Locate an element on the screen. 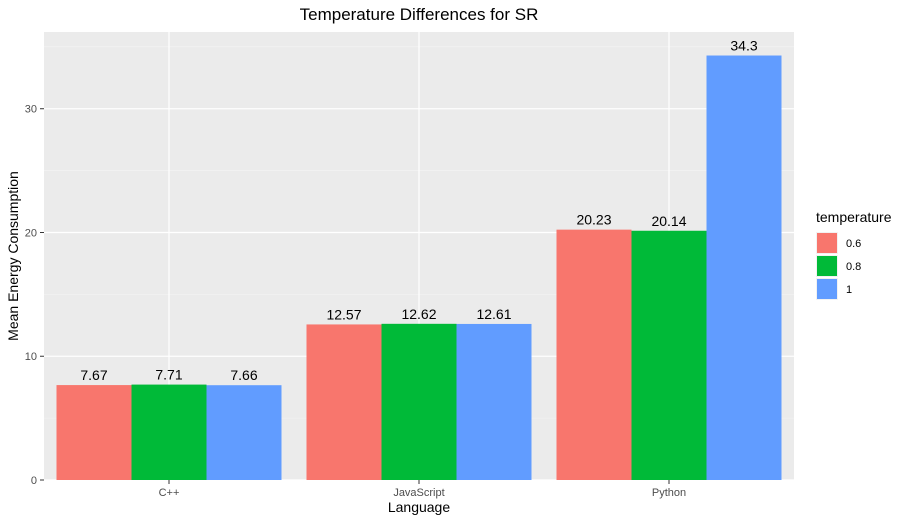 The height and width of the screenshot is (522, 910). x-tick-label: Python is located at coordinates (669, 493).